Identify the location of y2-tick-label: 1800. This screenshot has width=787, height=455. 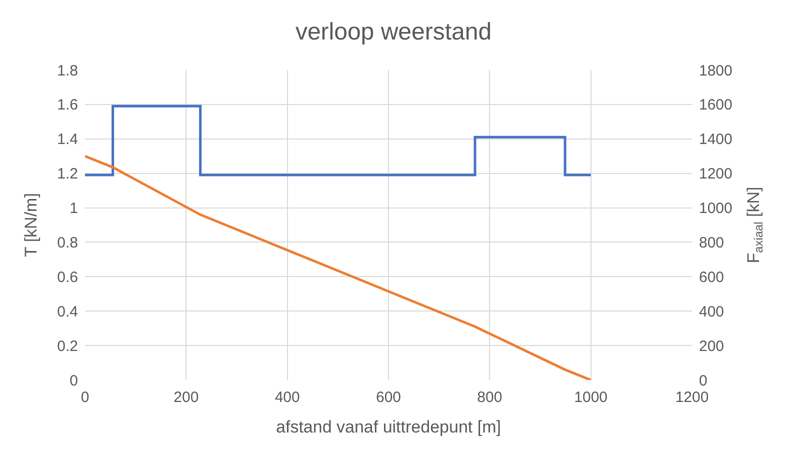
(715, 71).